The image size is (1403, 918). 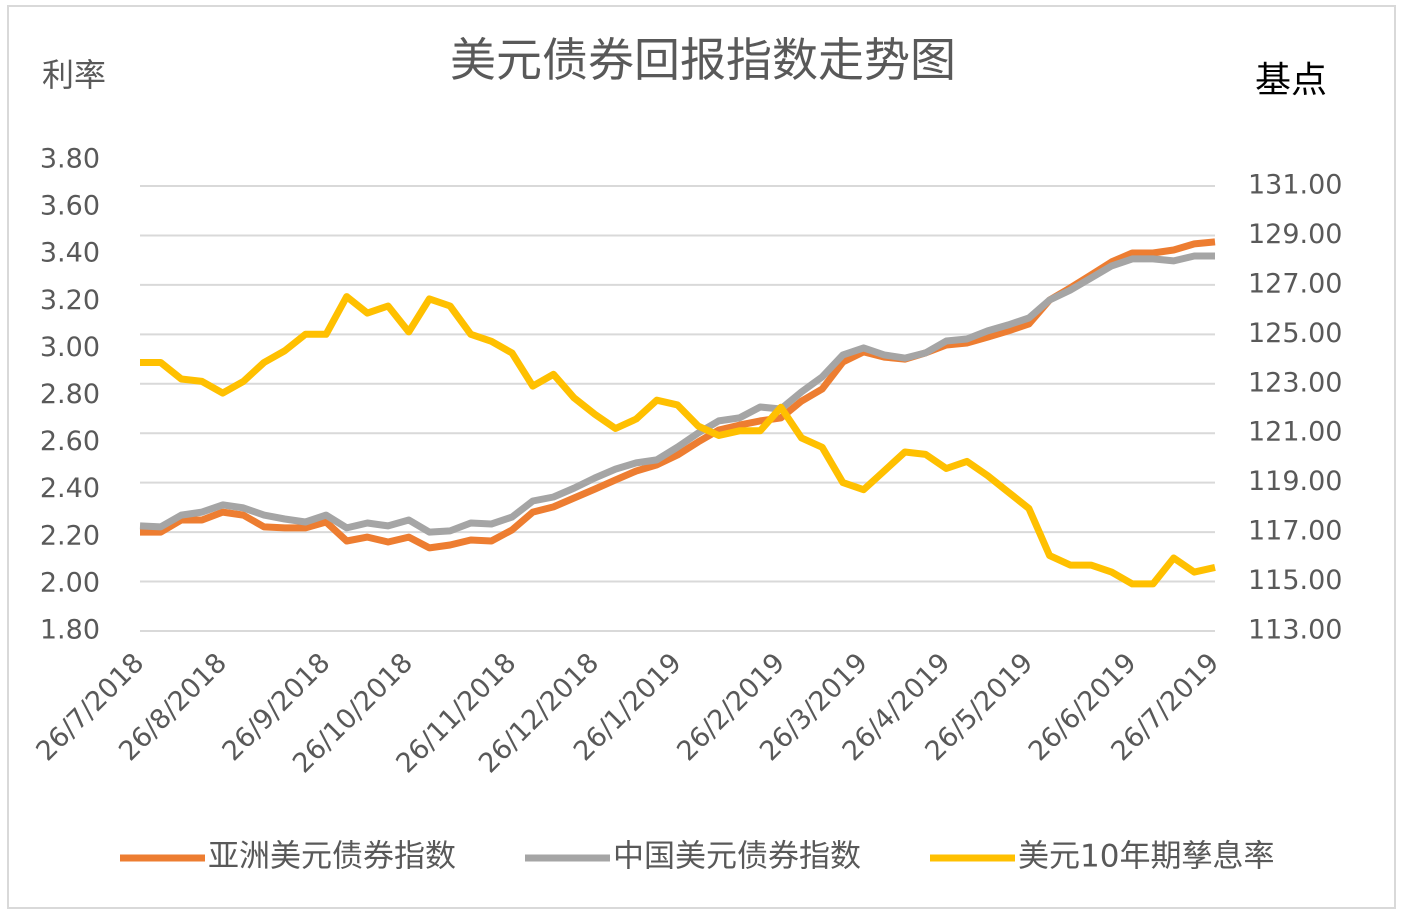 What do you see at coordinates (1295, 580) in the screenshot?
I see `y2-tick-label: 115.00` at bounding box center [1295, 580].